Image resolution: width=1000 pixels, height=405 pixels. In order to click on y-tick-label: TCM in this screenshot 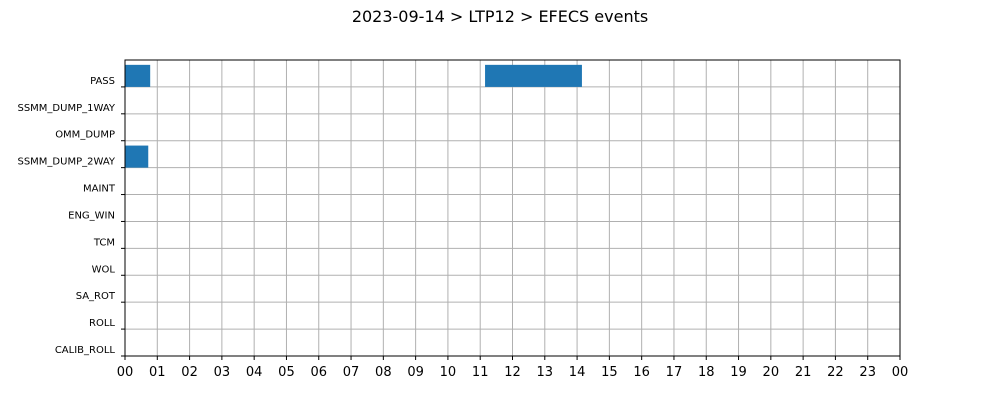, I will do `click(104, 242)`.